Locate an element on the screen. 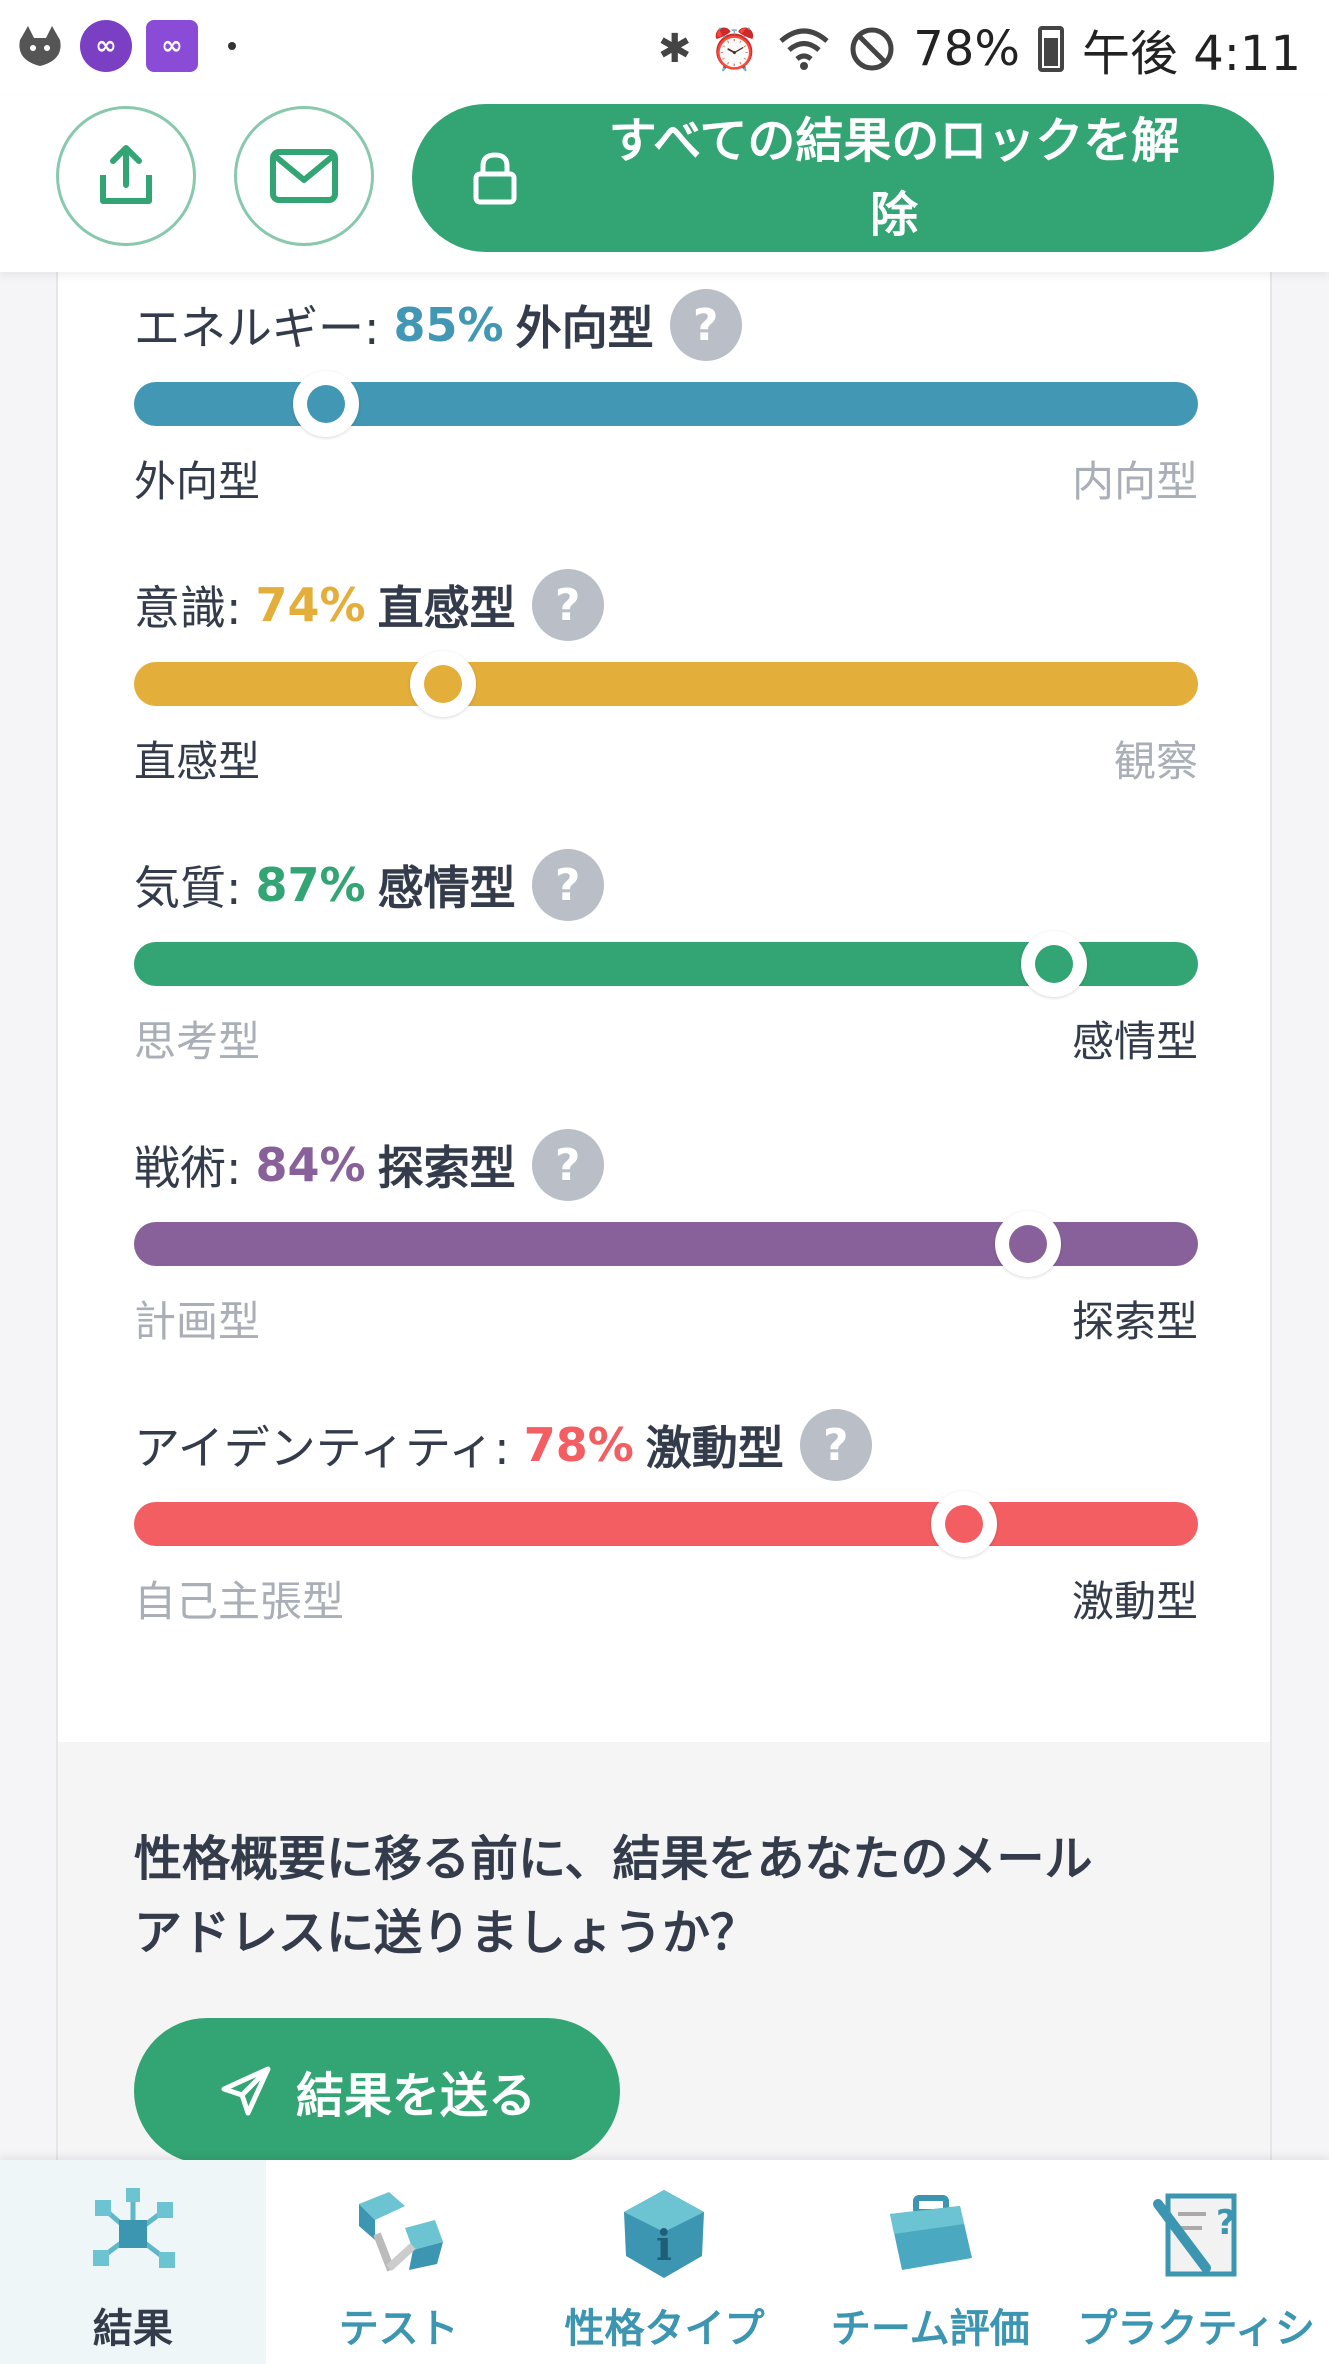 The image size is (1329, 2364). battery-percent: 78% is located at coordinates (966, 49).